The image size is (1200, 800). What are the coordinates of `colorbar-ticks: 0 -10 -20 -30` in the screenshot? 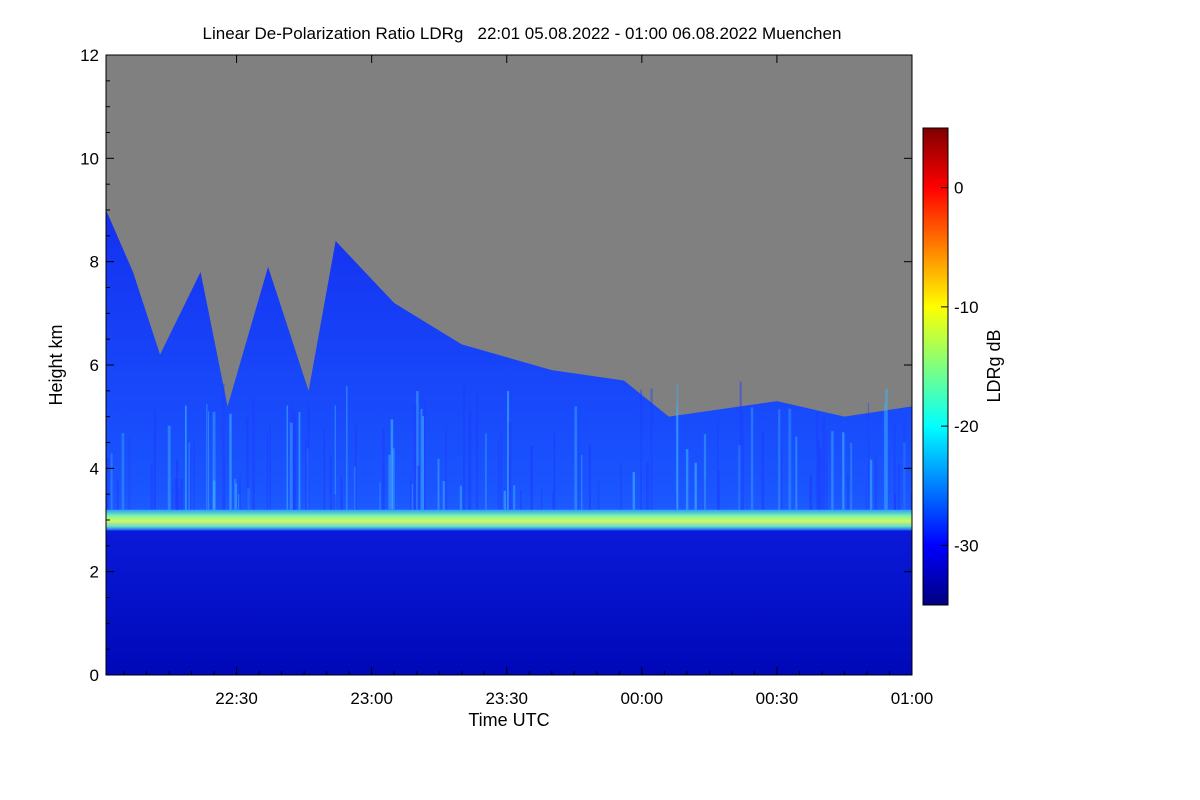 It's located at (960, 367).